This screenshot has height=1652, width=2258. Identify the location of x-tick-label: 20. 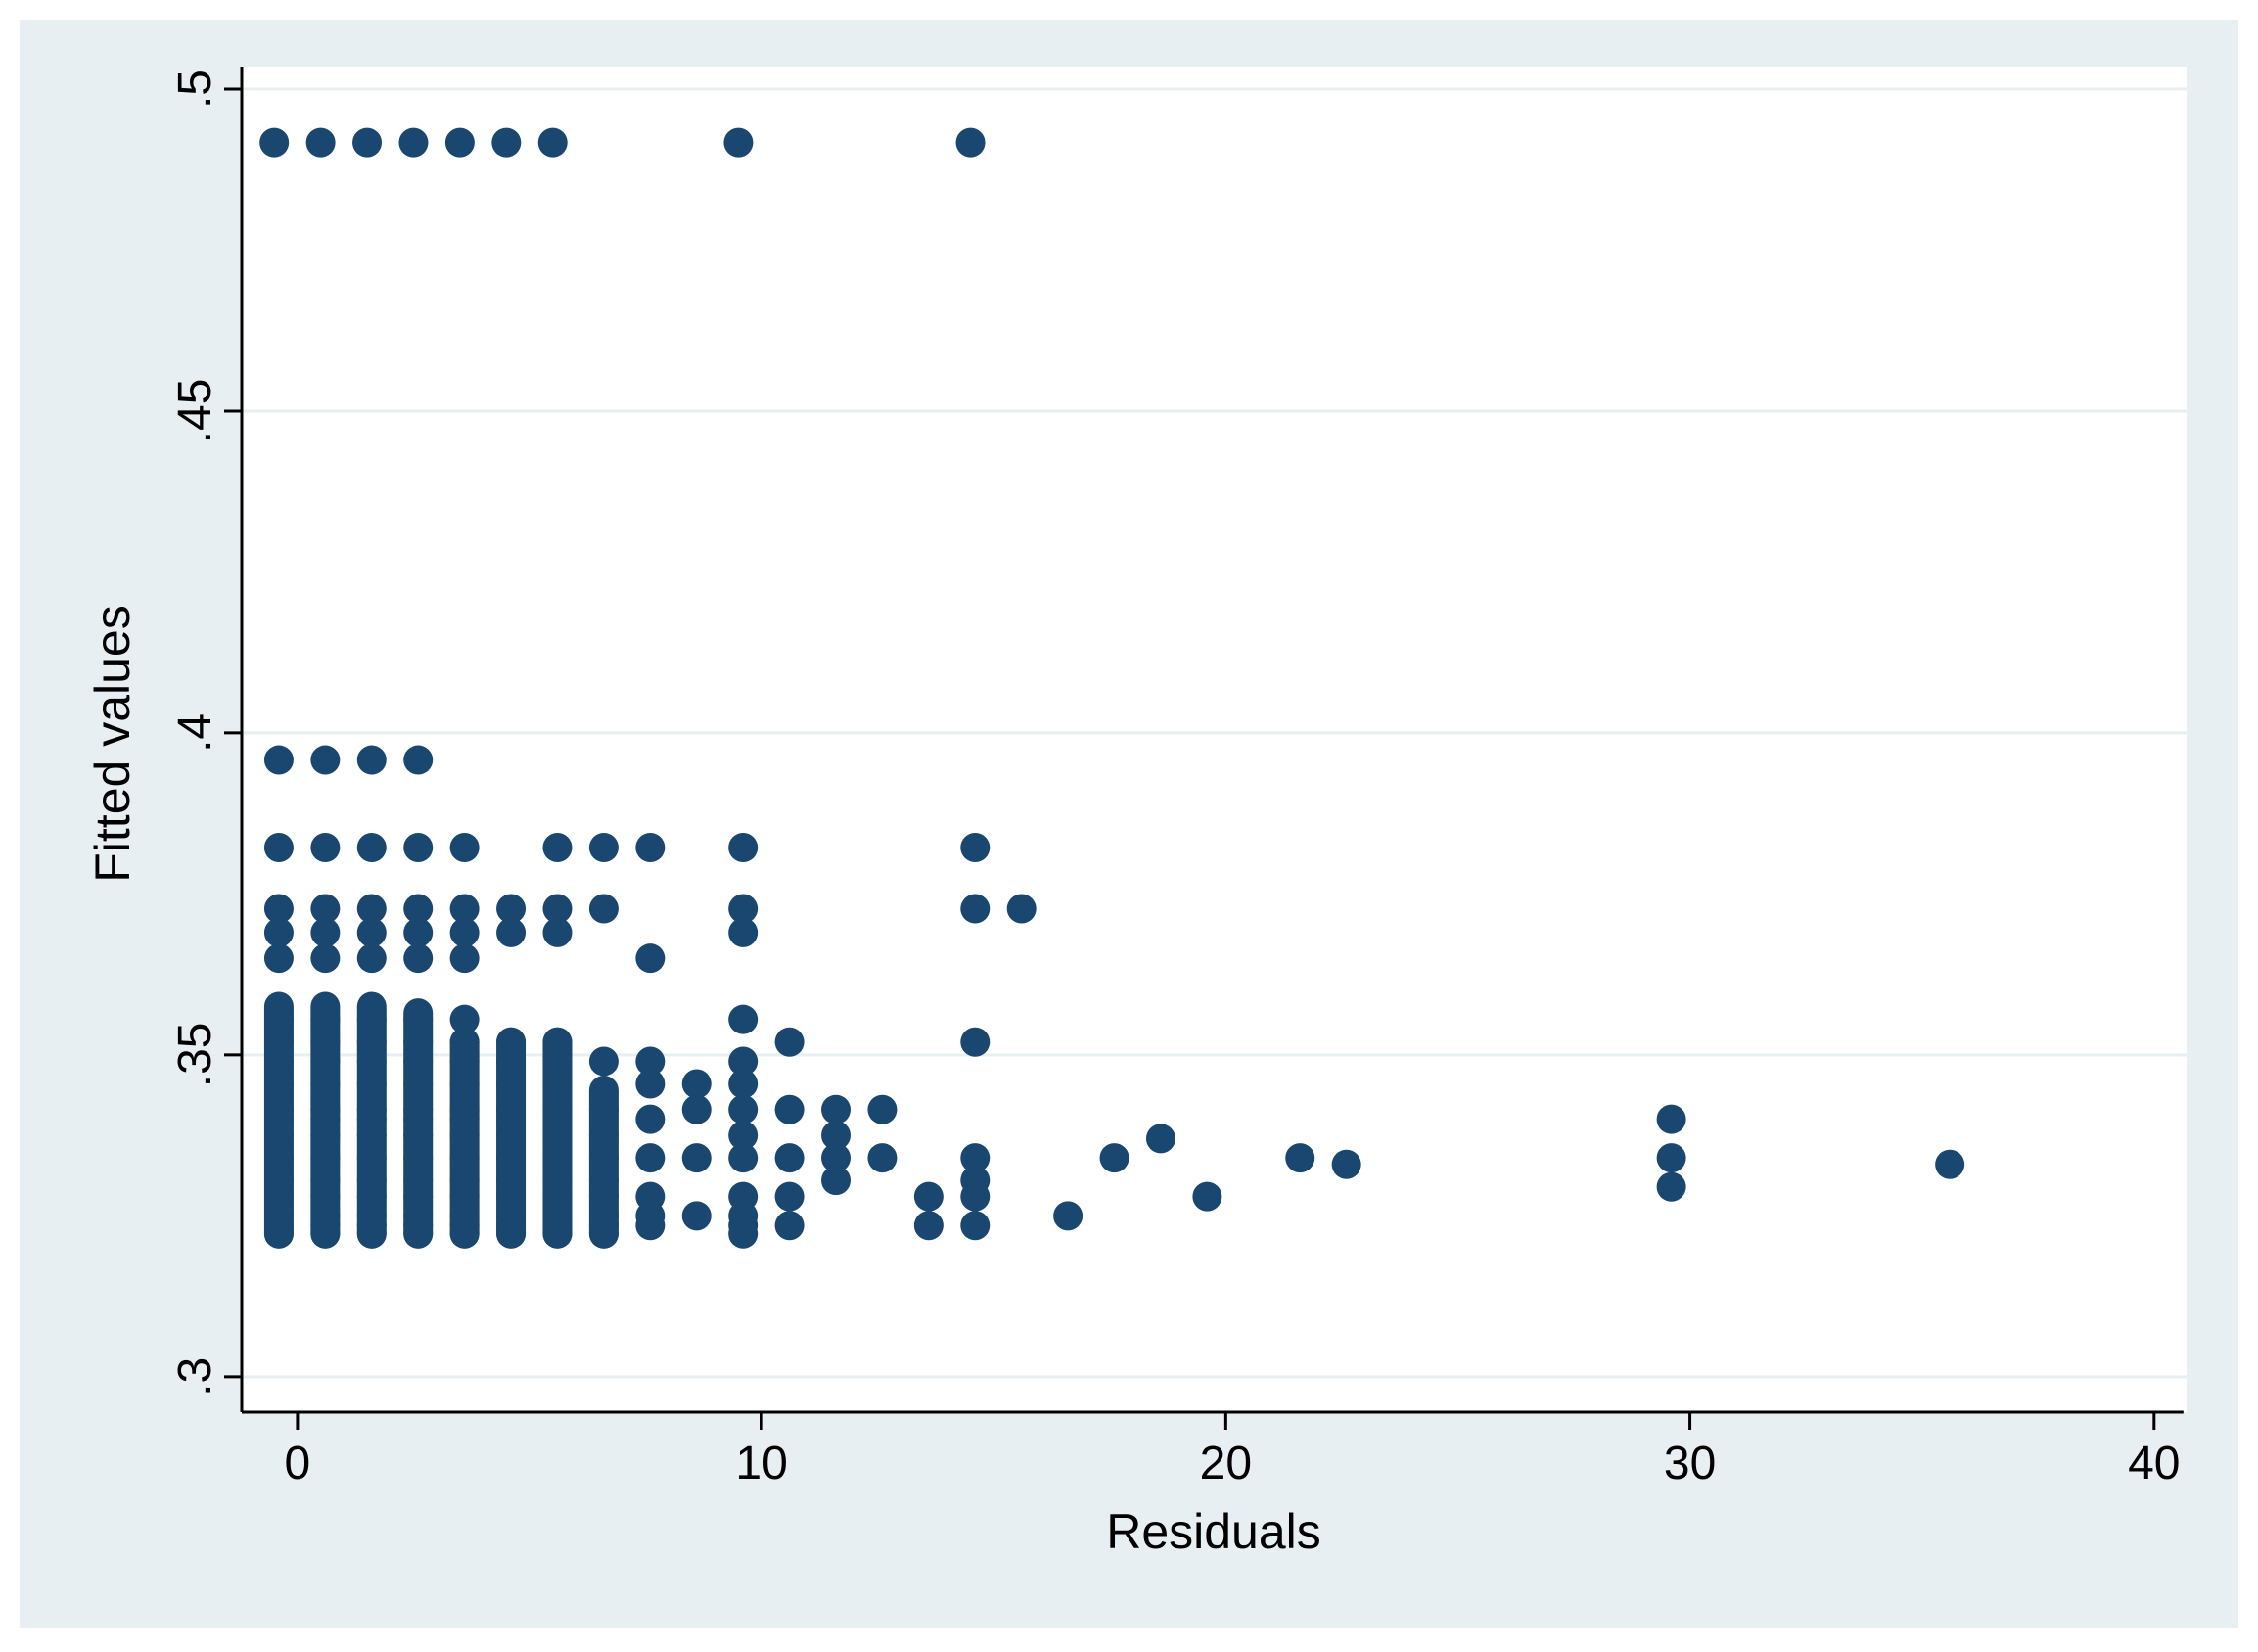
(1226, 1464).